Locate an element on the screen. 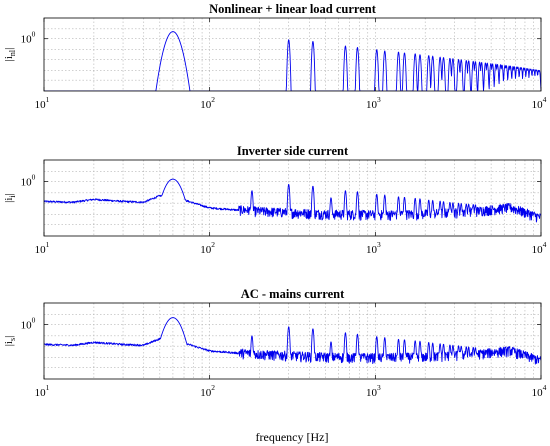  y-axis-label: |is| is located at coordinates (10, 341).